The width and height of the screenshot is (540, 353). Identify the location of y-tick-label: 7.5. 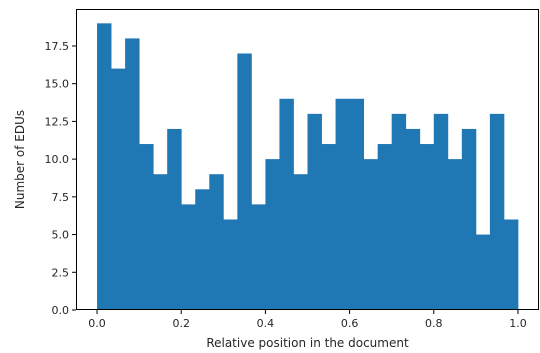
(61, 197).